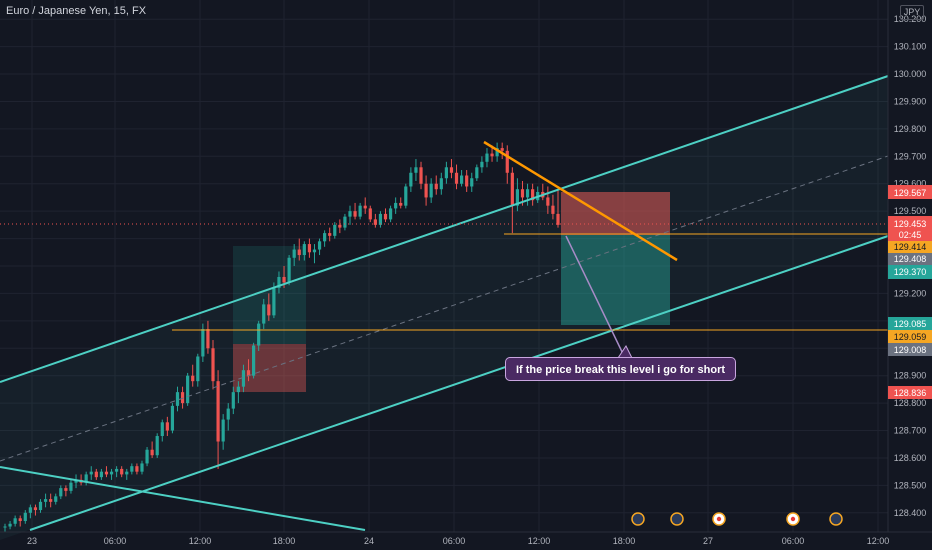 The height and width of the screenshot is (550, 932). Describe the element at coordinates (76, 11) in the screenshot. I see `symbol-title: Euro / Japanese Yen, 15, FX` at that location.